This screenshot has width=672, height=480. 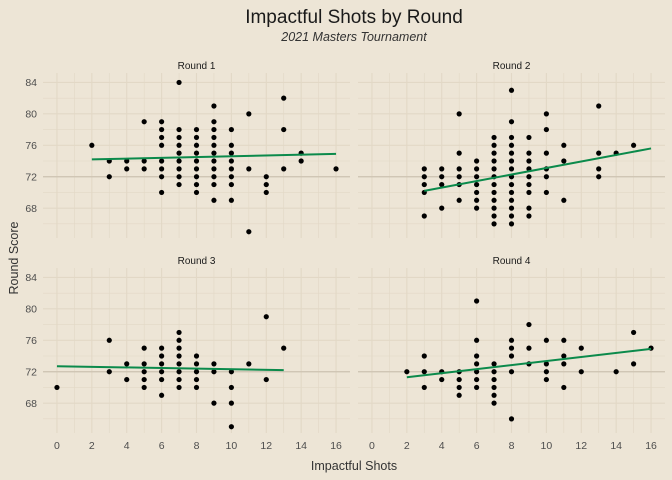 What do you see at coordinates (31, 178) in the screenshot?
I see `y-tick-label: 72` at bounding box center [31, 178].